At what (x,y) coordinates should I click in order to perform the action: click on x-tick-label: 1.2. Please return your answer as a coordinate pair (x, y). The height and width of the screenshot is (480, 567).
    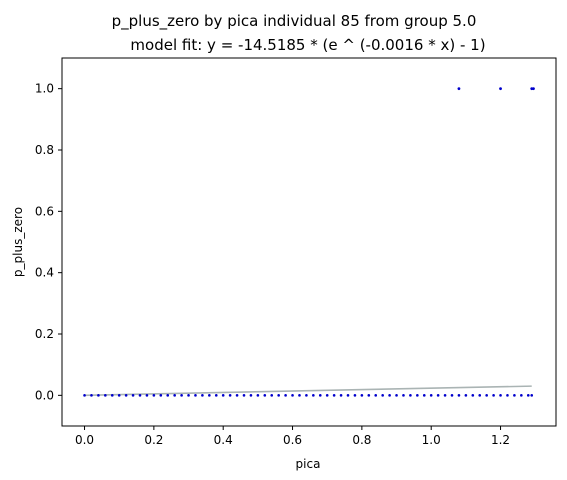
    Looking at the image, I should click on (500, 440).